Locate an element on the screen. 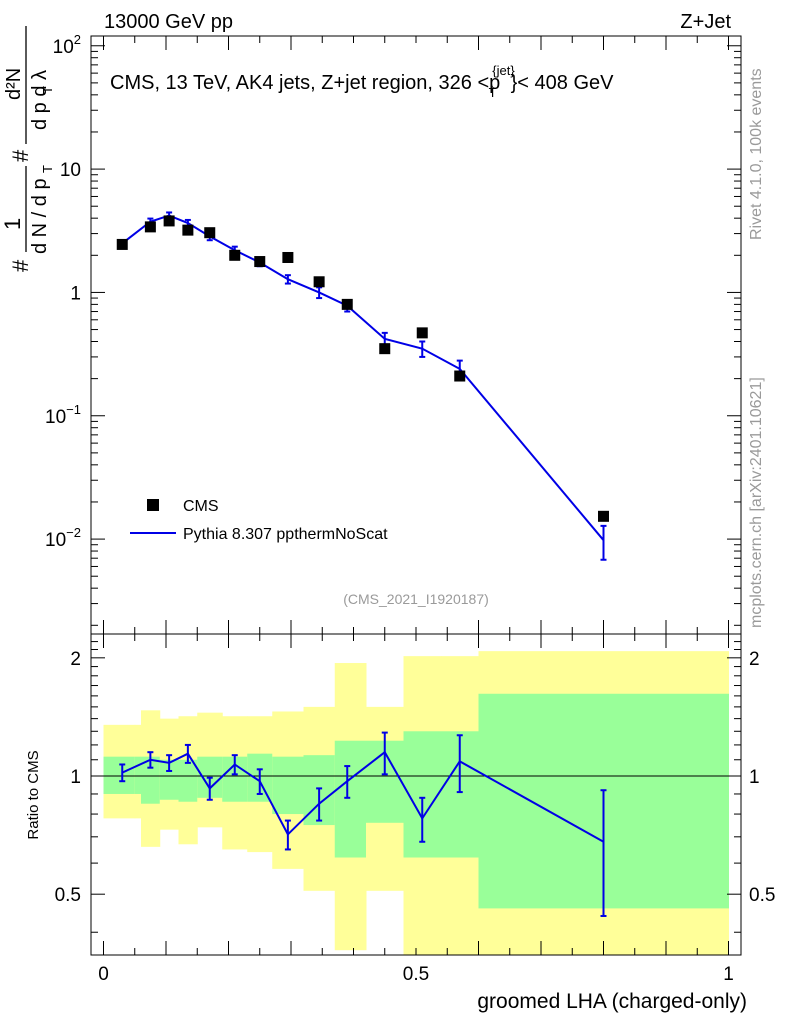 The width and height of the screenshot is (786, 1024). legend-cms-label: CMS is located at coordinates (201, 506).